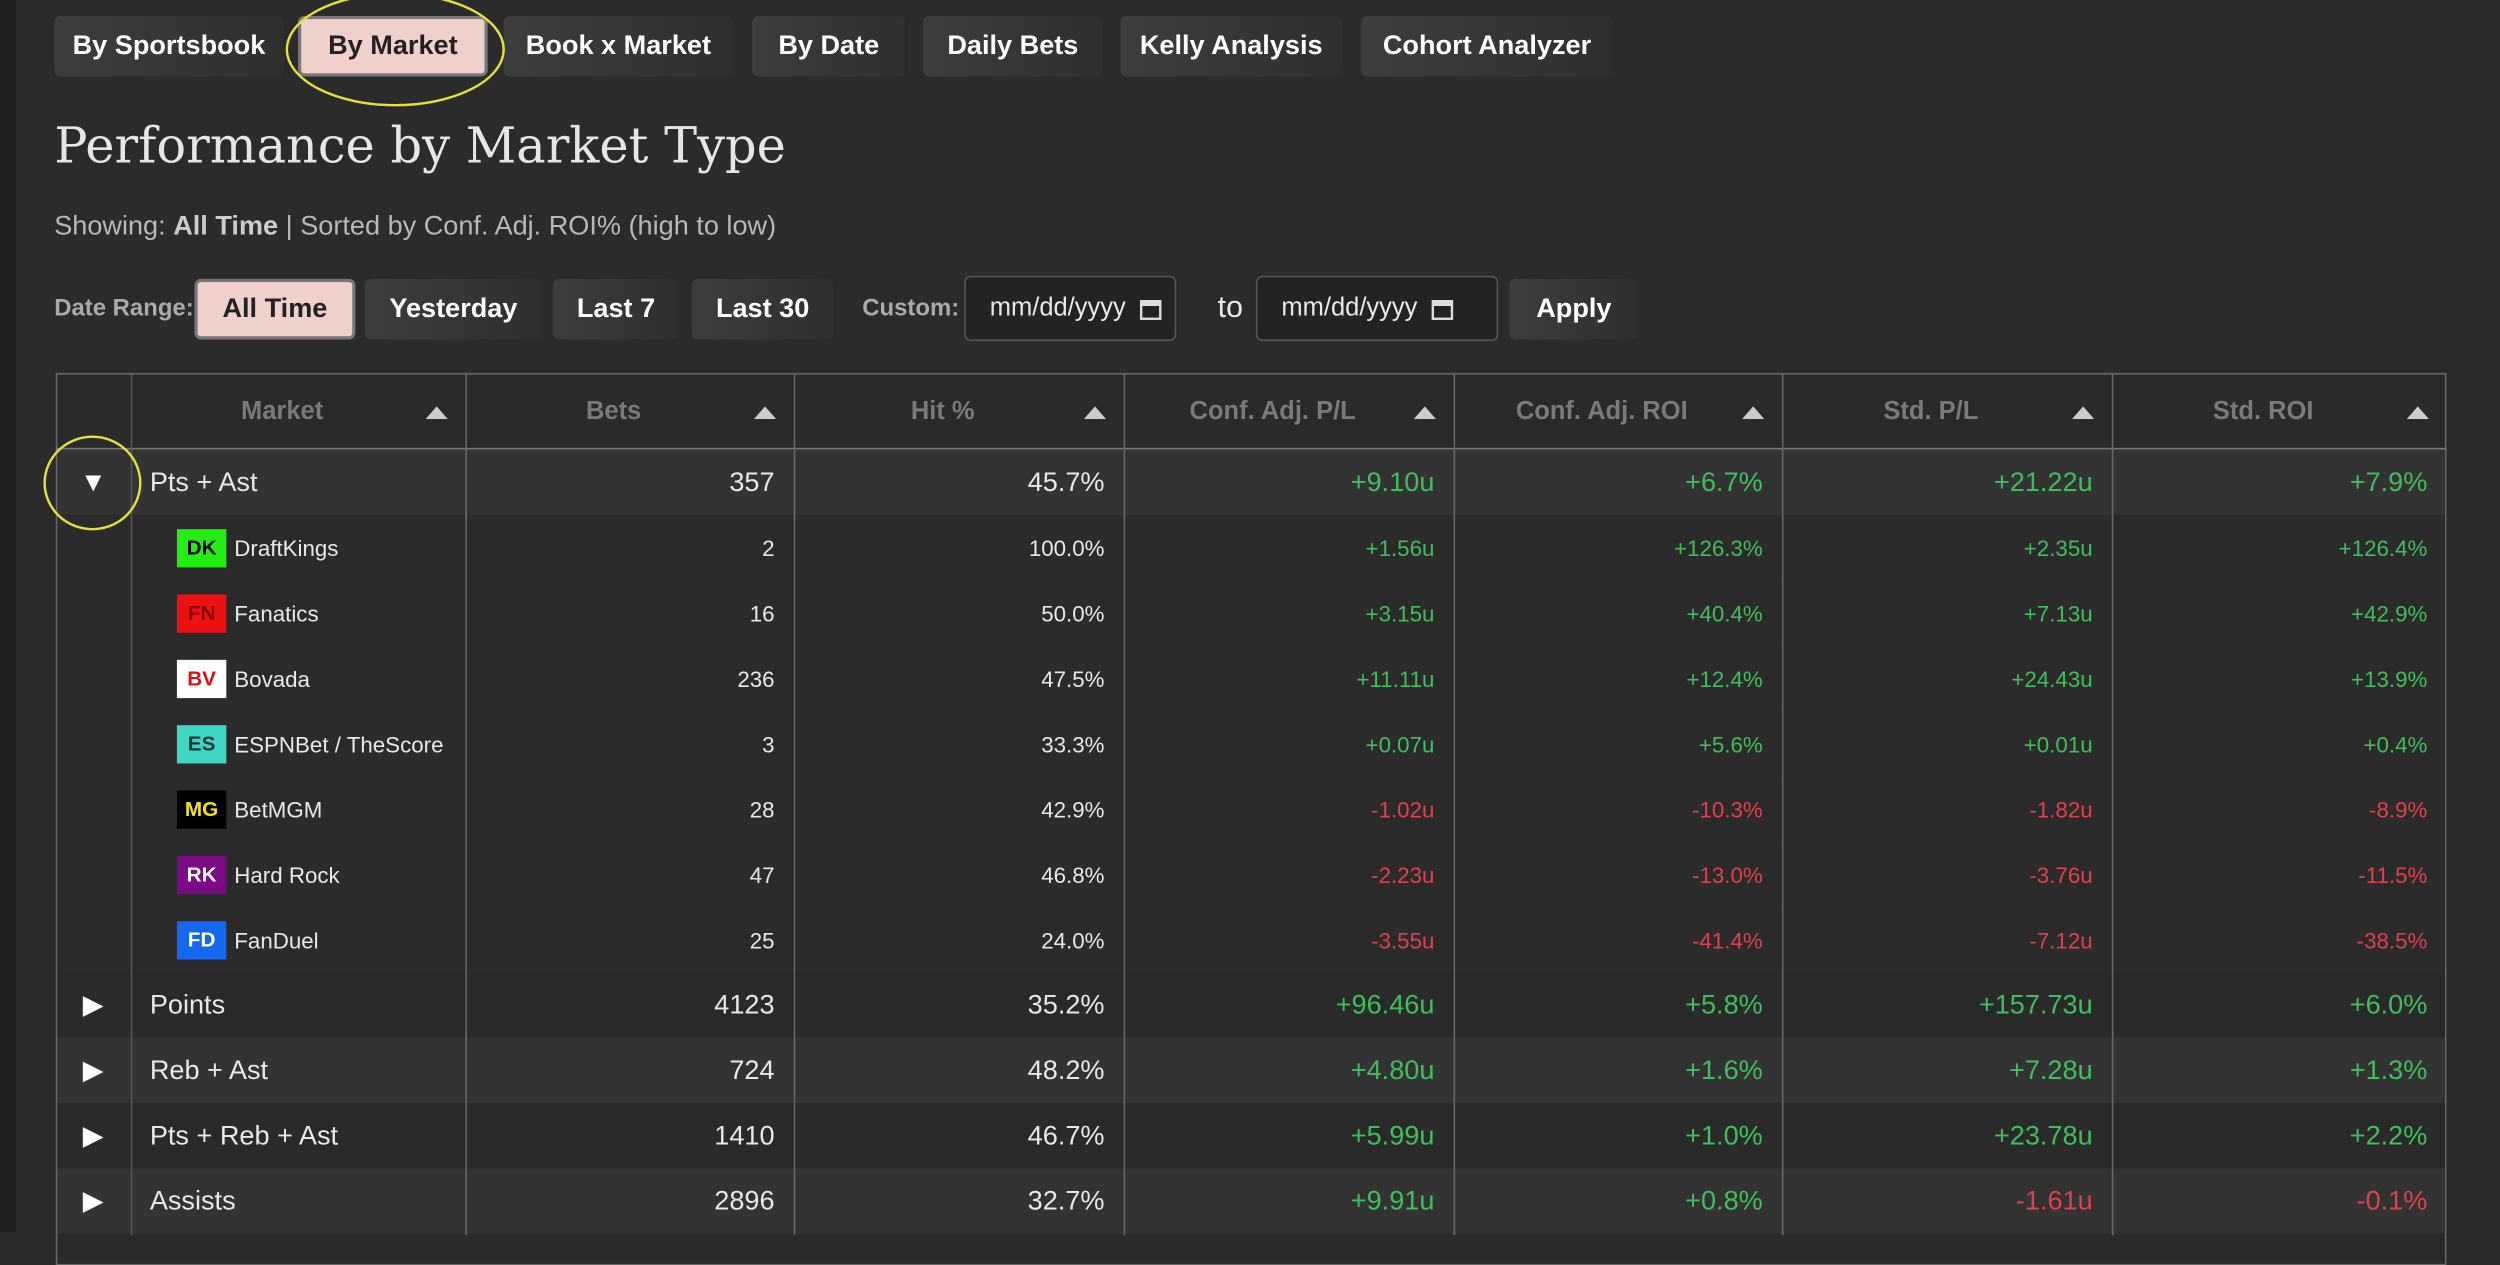 This screenshot has width=2500, height=1265. Describe the element at coordinates (762, 874) in the screenshot. I see `value-cell: 47` at that location.